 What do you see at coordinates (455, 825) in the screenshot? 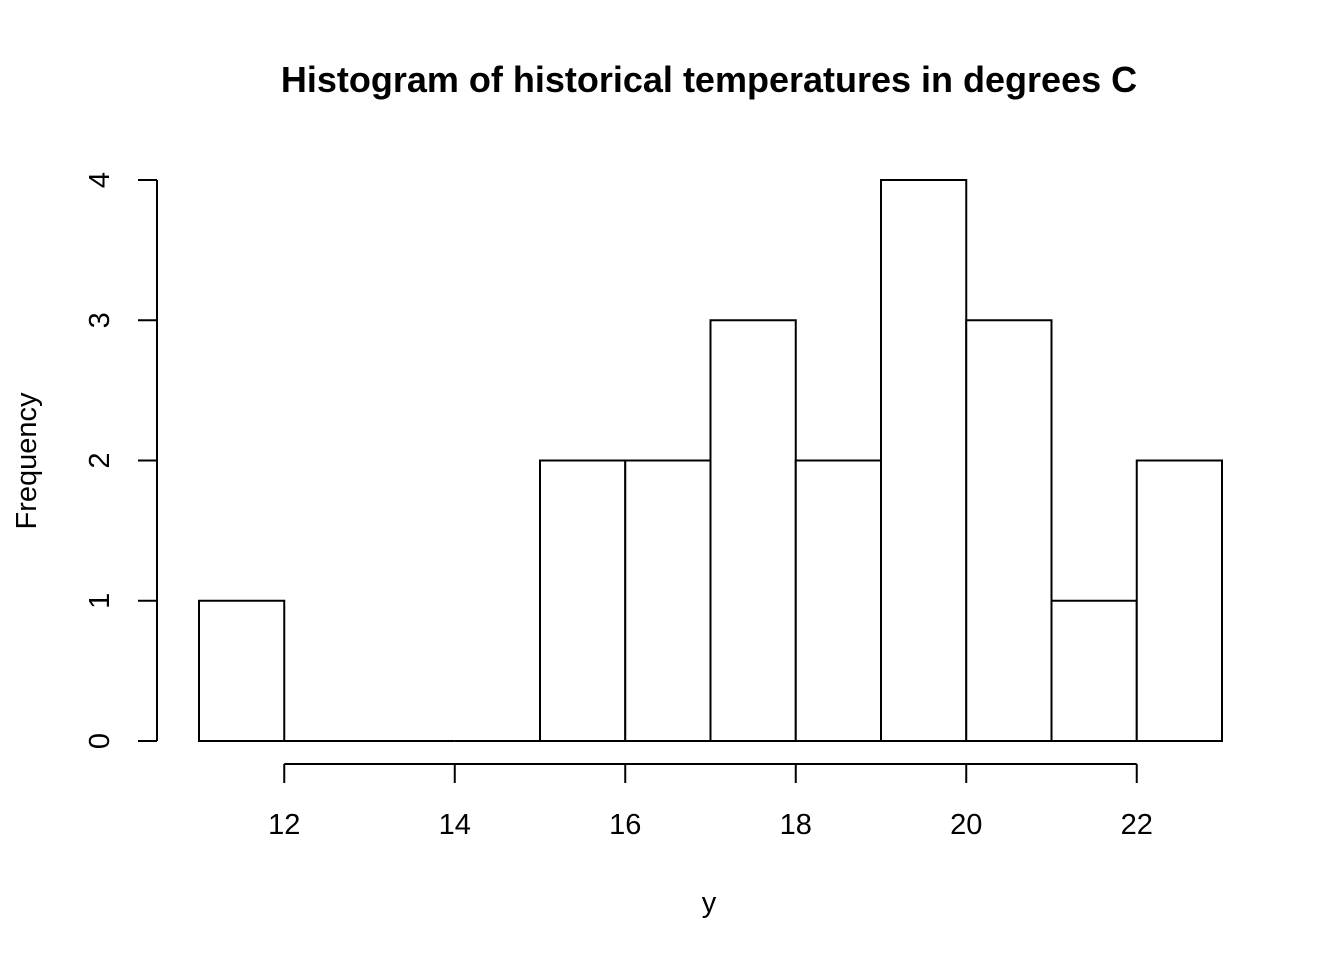
I see `x-tick-label: 14` at bounding box center [455, 825].